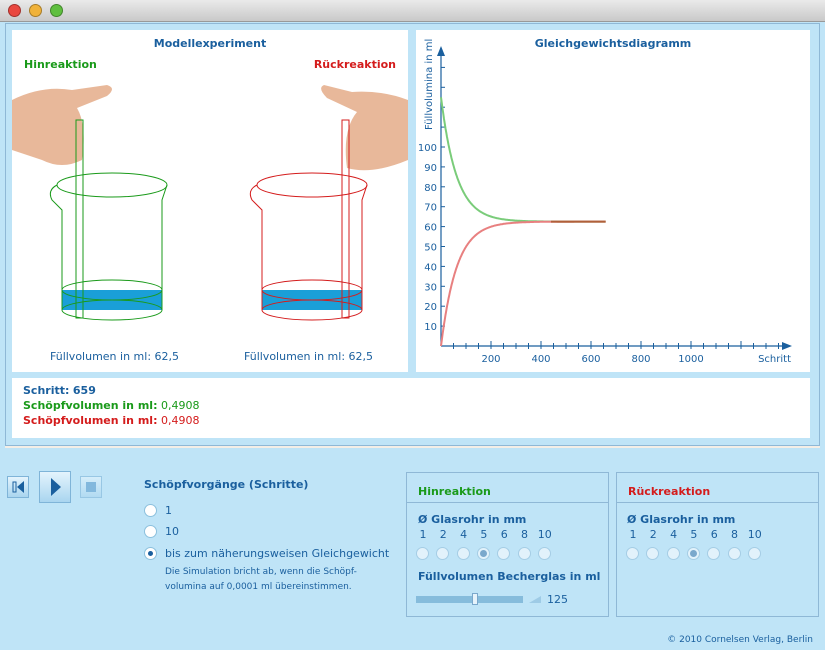 This screenshot has height=650, width=825. Describe the element at coordinates (354, 64) in the screenshot. I see `backward-label: Rückreaktion` at that location.